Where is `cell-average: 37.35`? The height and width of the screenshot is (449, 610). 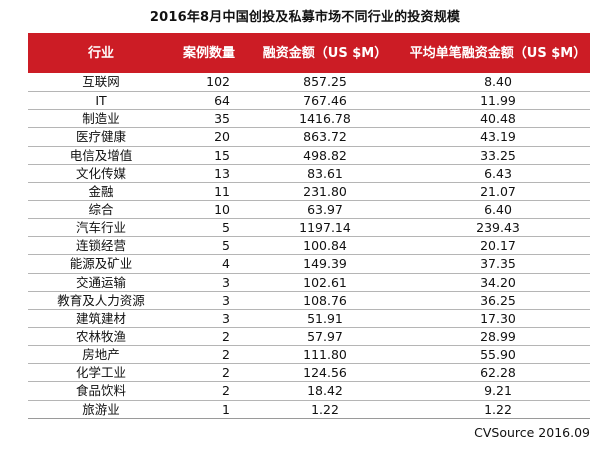 cell-average: 37.35 is located at coordinates (498, 264).